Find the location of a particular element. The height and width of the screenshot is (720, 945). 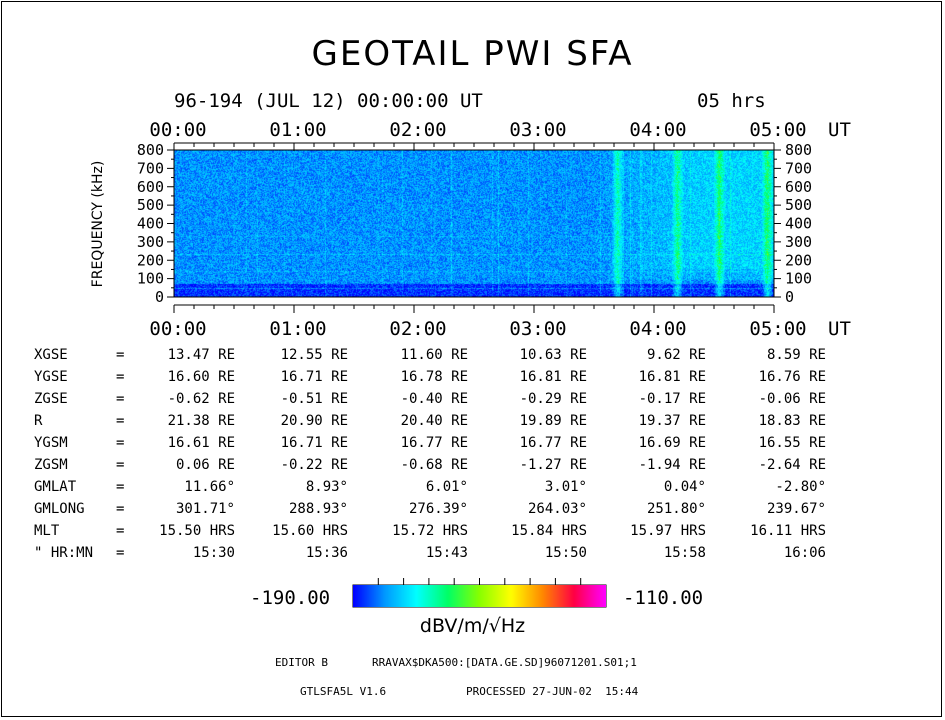

orbit-value: -0.06 RE is located at coordinates (792, 399).